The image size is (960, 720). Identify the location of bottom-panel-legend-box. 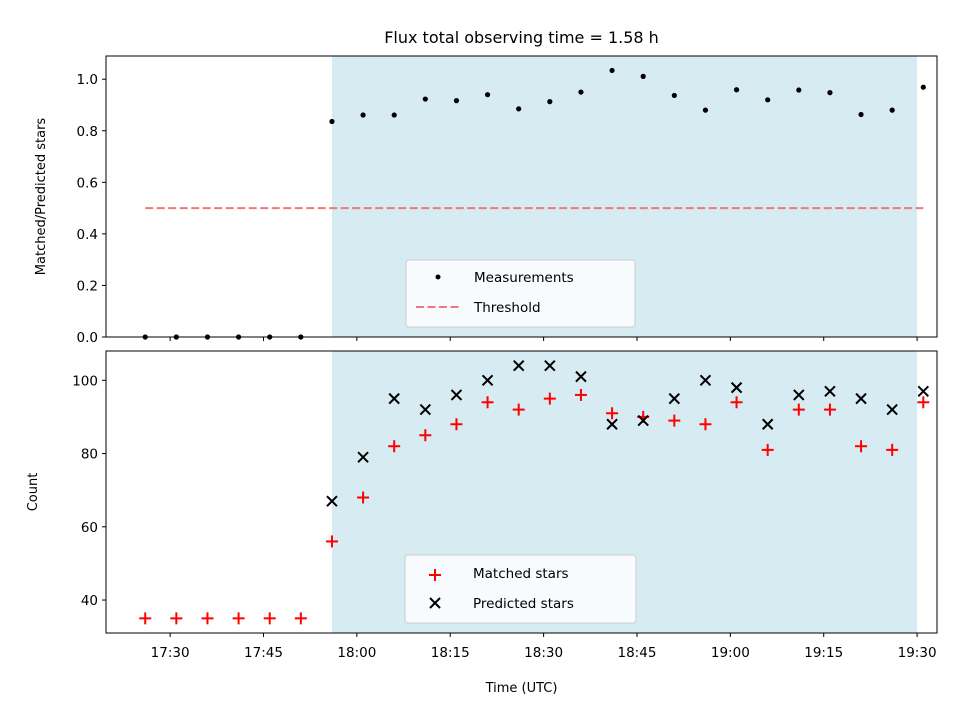
(520, 589).